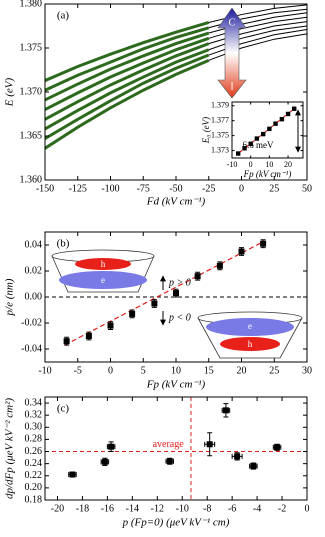 This screenshot has height=537, width=325. Describe the element at coordinates (176, 202) in the screenshot. I see `x-axis-title: Fd (kV cm⁻¹)` at that location.